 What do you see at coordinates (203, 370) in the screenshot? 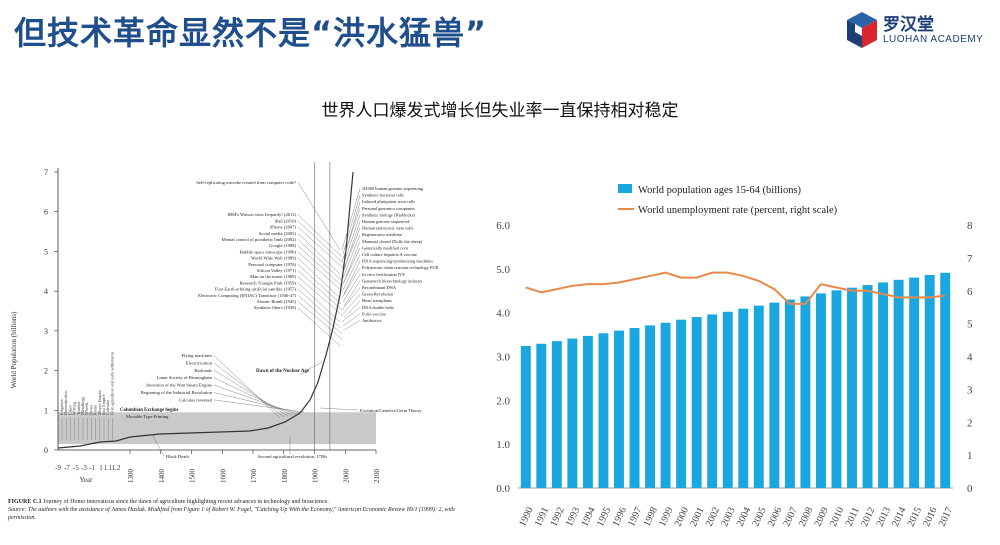
I see `annotation-mid: Railroads` at bounding box center [203, 370].